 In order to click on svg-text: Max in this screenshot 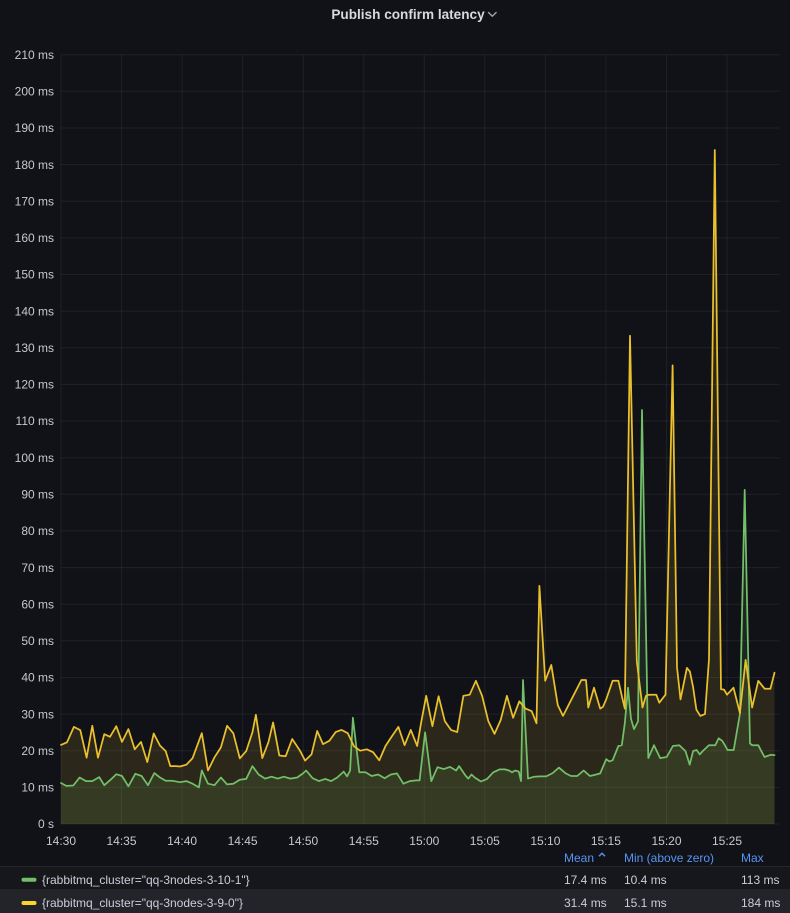, I will do `click(752, 858)`.